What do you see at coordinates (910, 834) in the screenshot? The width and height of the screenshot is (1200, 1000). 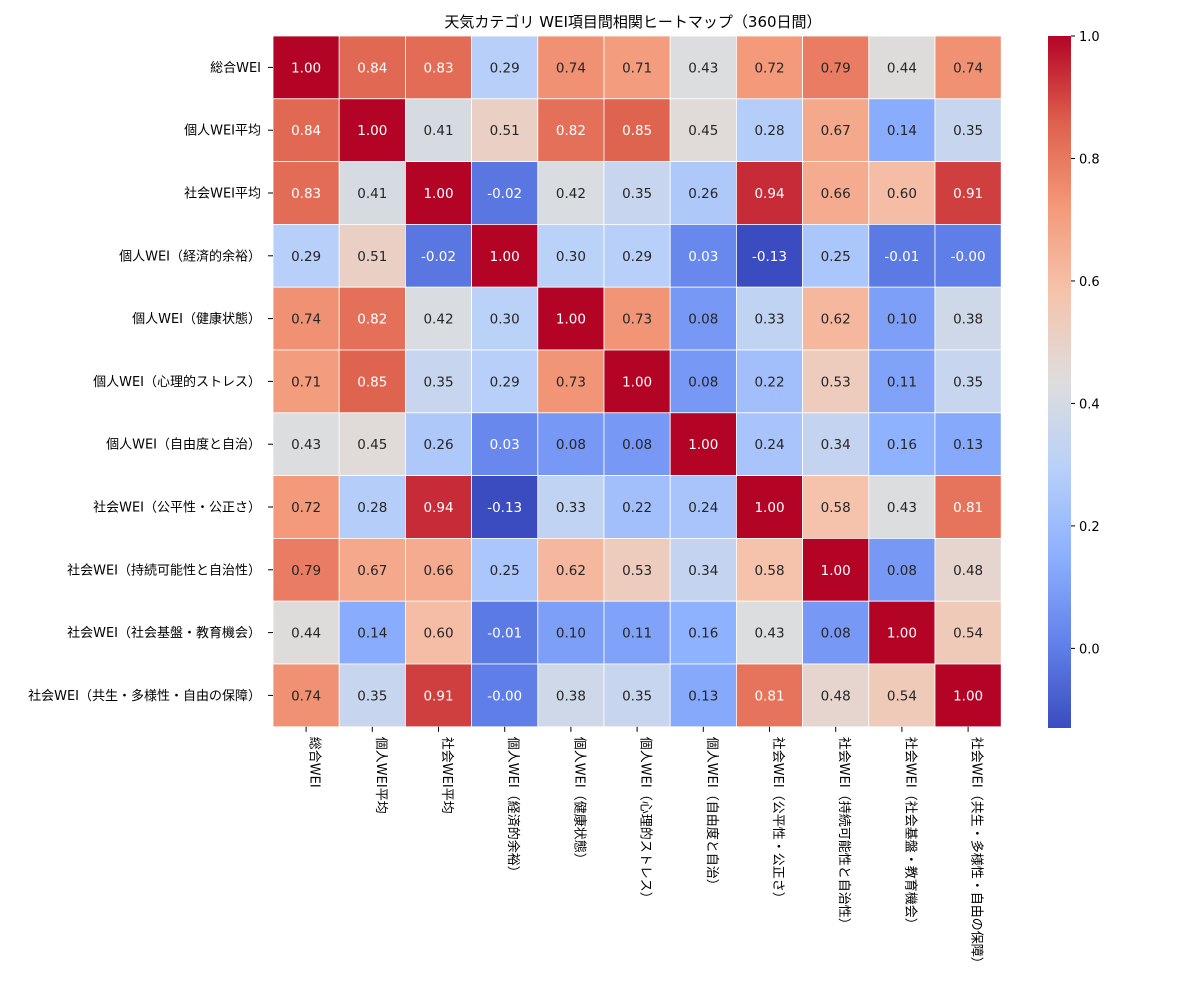 I see `column-label: 社会WEI（社会基盤・教育機会）` at bounding box center [910, 834].